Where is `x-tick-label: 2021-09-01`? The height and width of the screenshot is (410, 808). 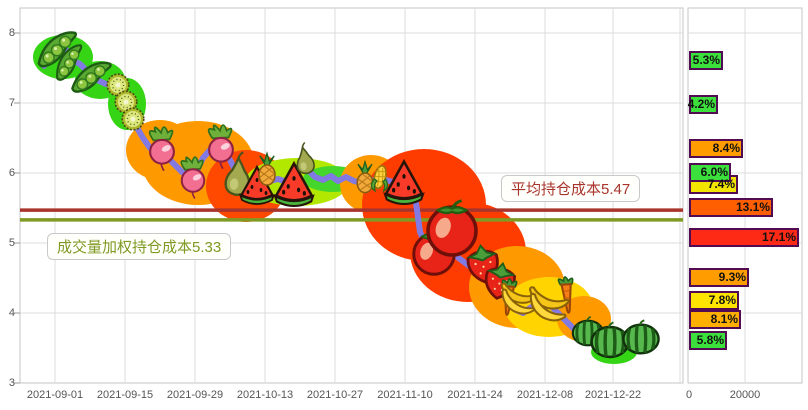
x-tick-label: 2021-09-01 is located at coordinates (55, 395).